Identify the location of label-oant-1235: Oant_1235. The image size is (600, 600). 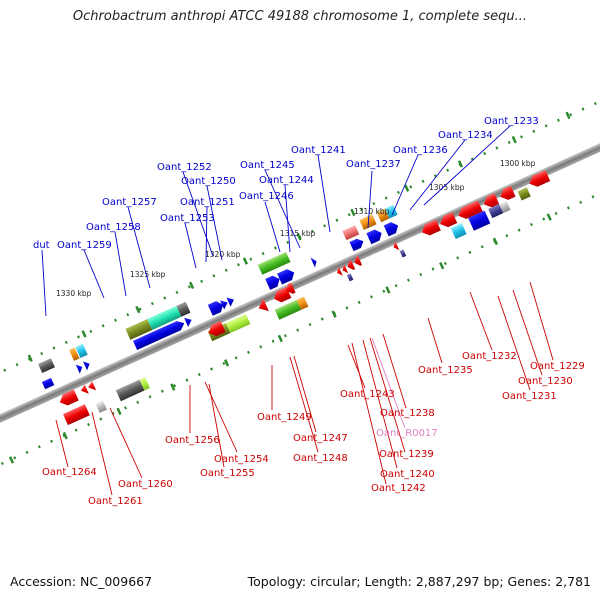
(445, 370).